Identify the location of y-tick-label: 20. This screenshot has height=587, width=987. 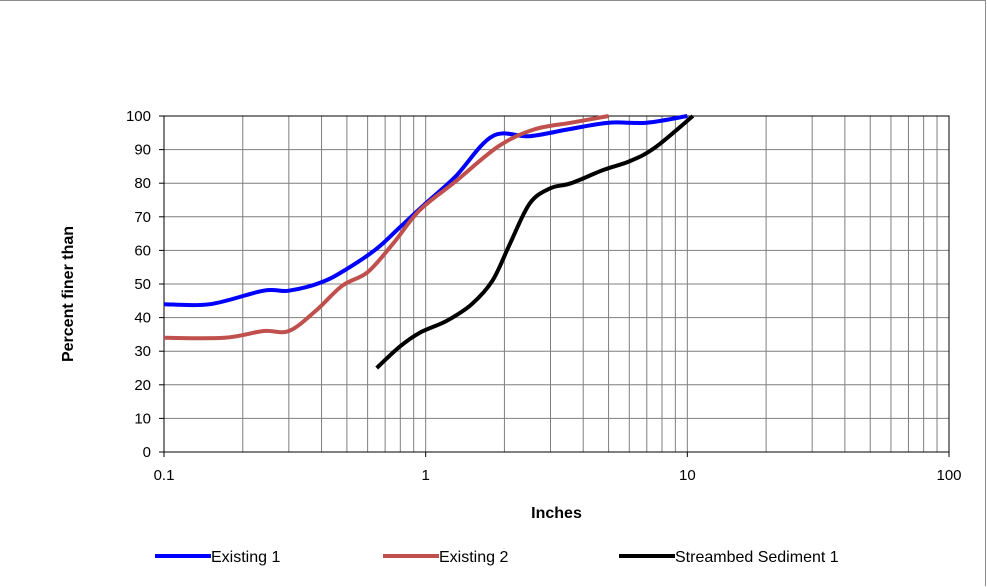
(142, 385).